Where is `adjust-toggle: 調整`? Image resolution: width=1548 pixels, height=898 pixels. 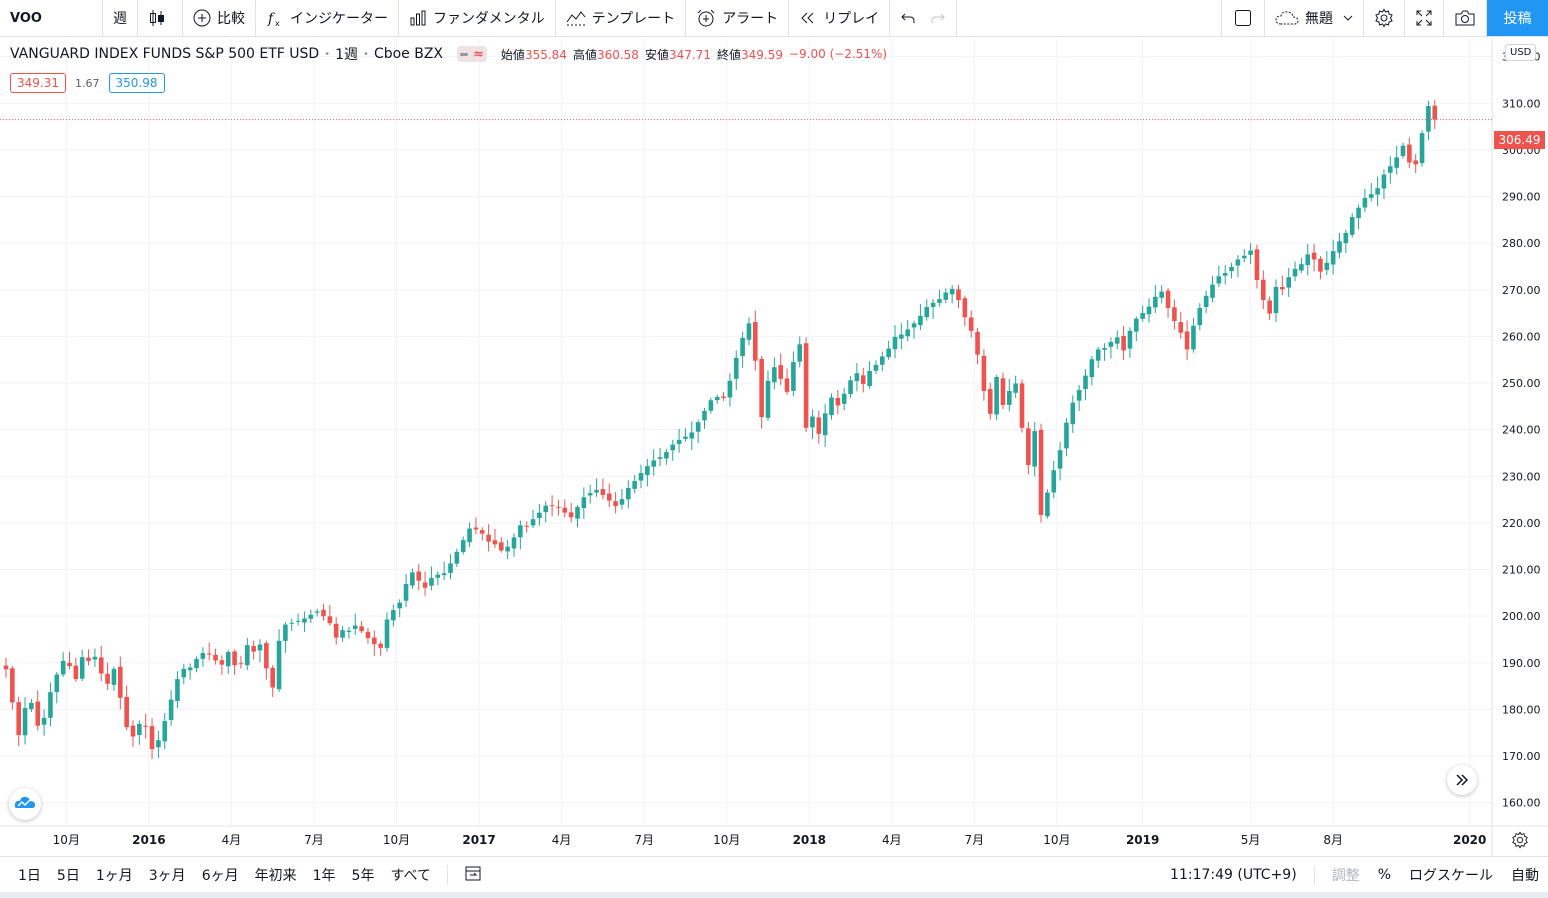 adjust-toggle: 調整 is located at coordinates (1345, 875).